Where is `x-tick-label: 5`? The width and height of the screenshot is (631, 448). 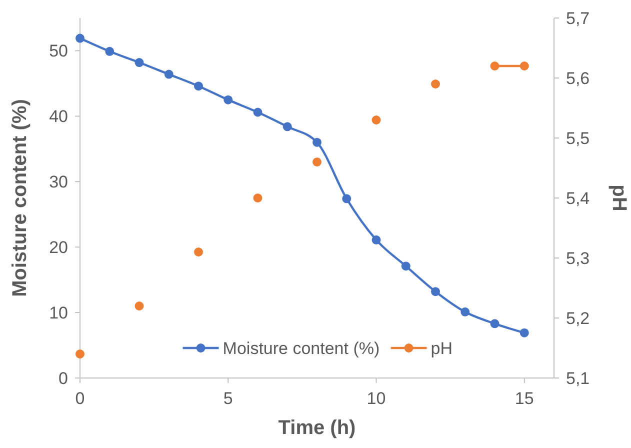 x-tick-label: 5 is located at coordinates (228, 398).